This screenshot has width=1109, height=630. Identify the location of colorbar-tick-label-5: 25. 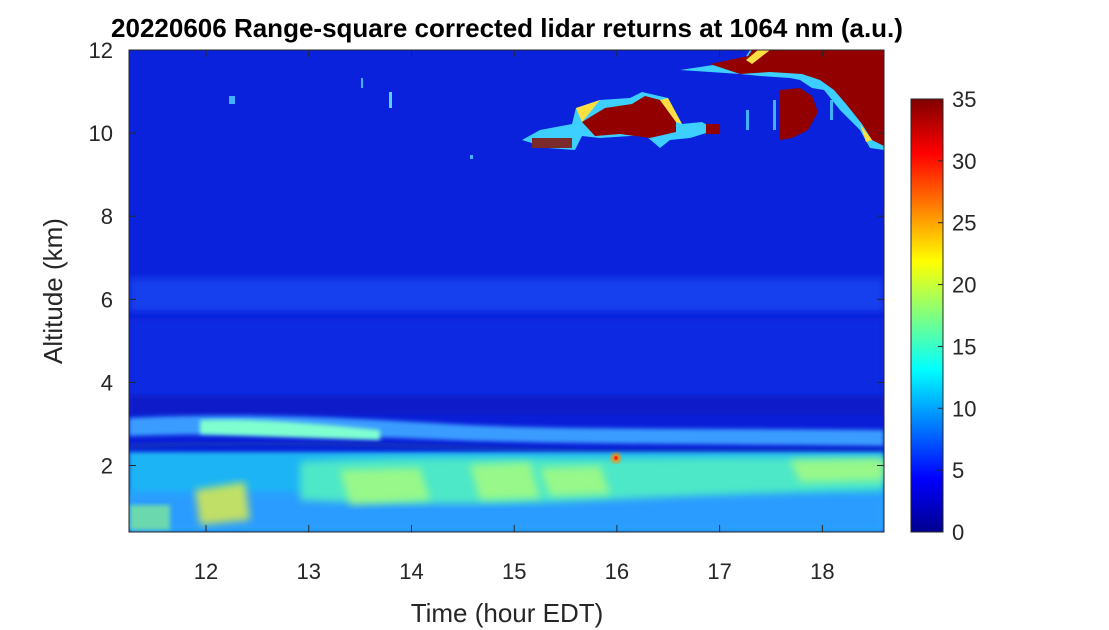
(964, 223).